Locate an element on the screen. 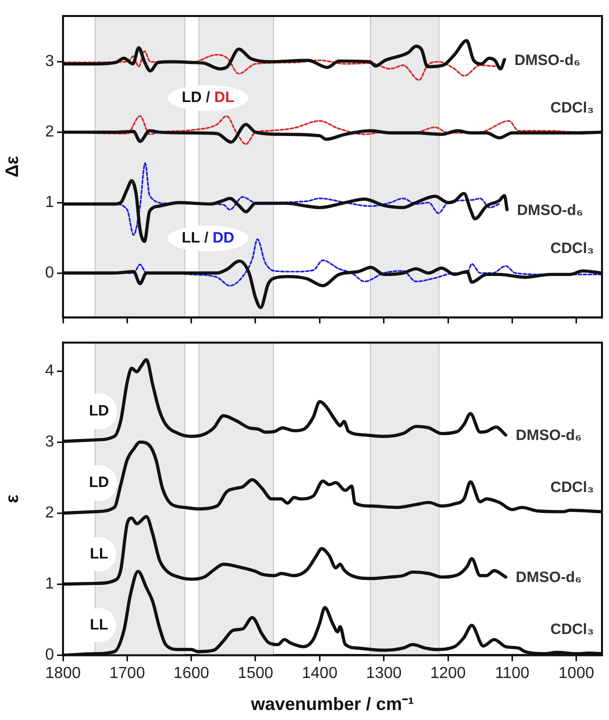  x-axis-title: wavenumber / cm⁻¹ is located at coordinates (332, 704).